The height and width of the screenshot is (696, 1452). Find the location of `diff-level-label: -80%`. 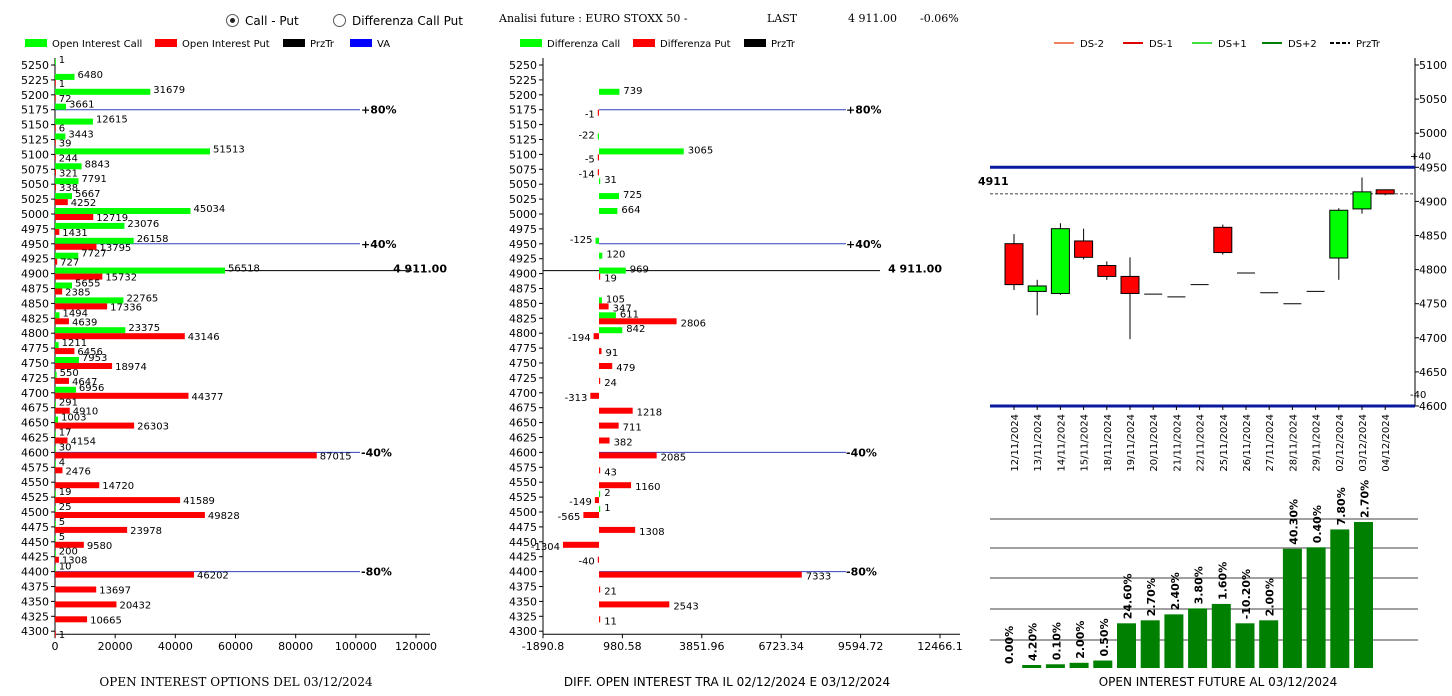

diff-level-label: -80% is located at coordinates (861, 572).